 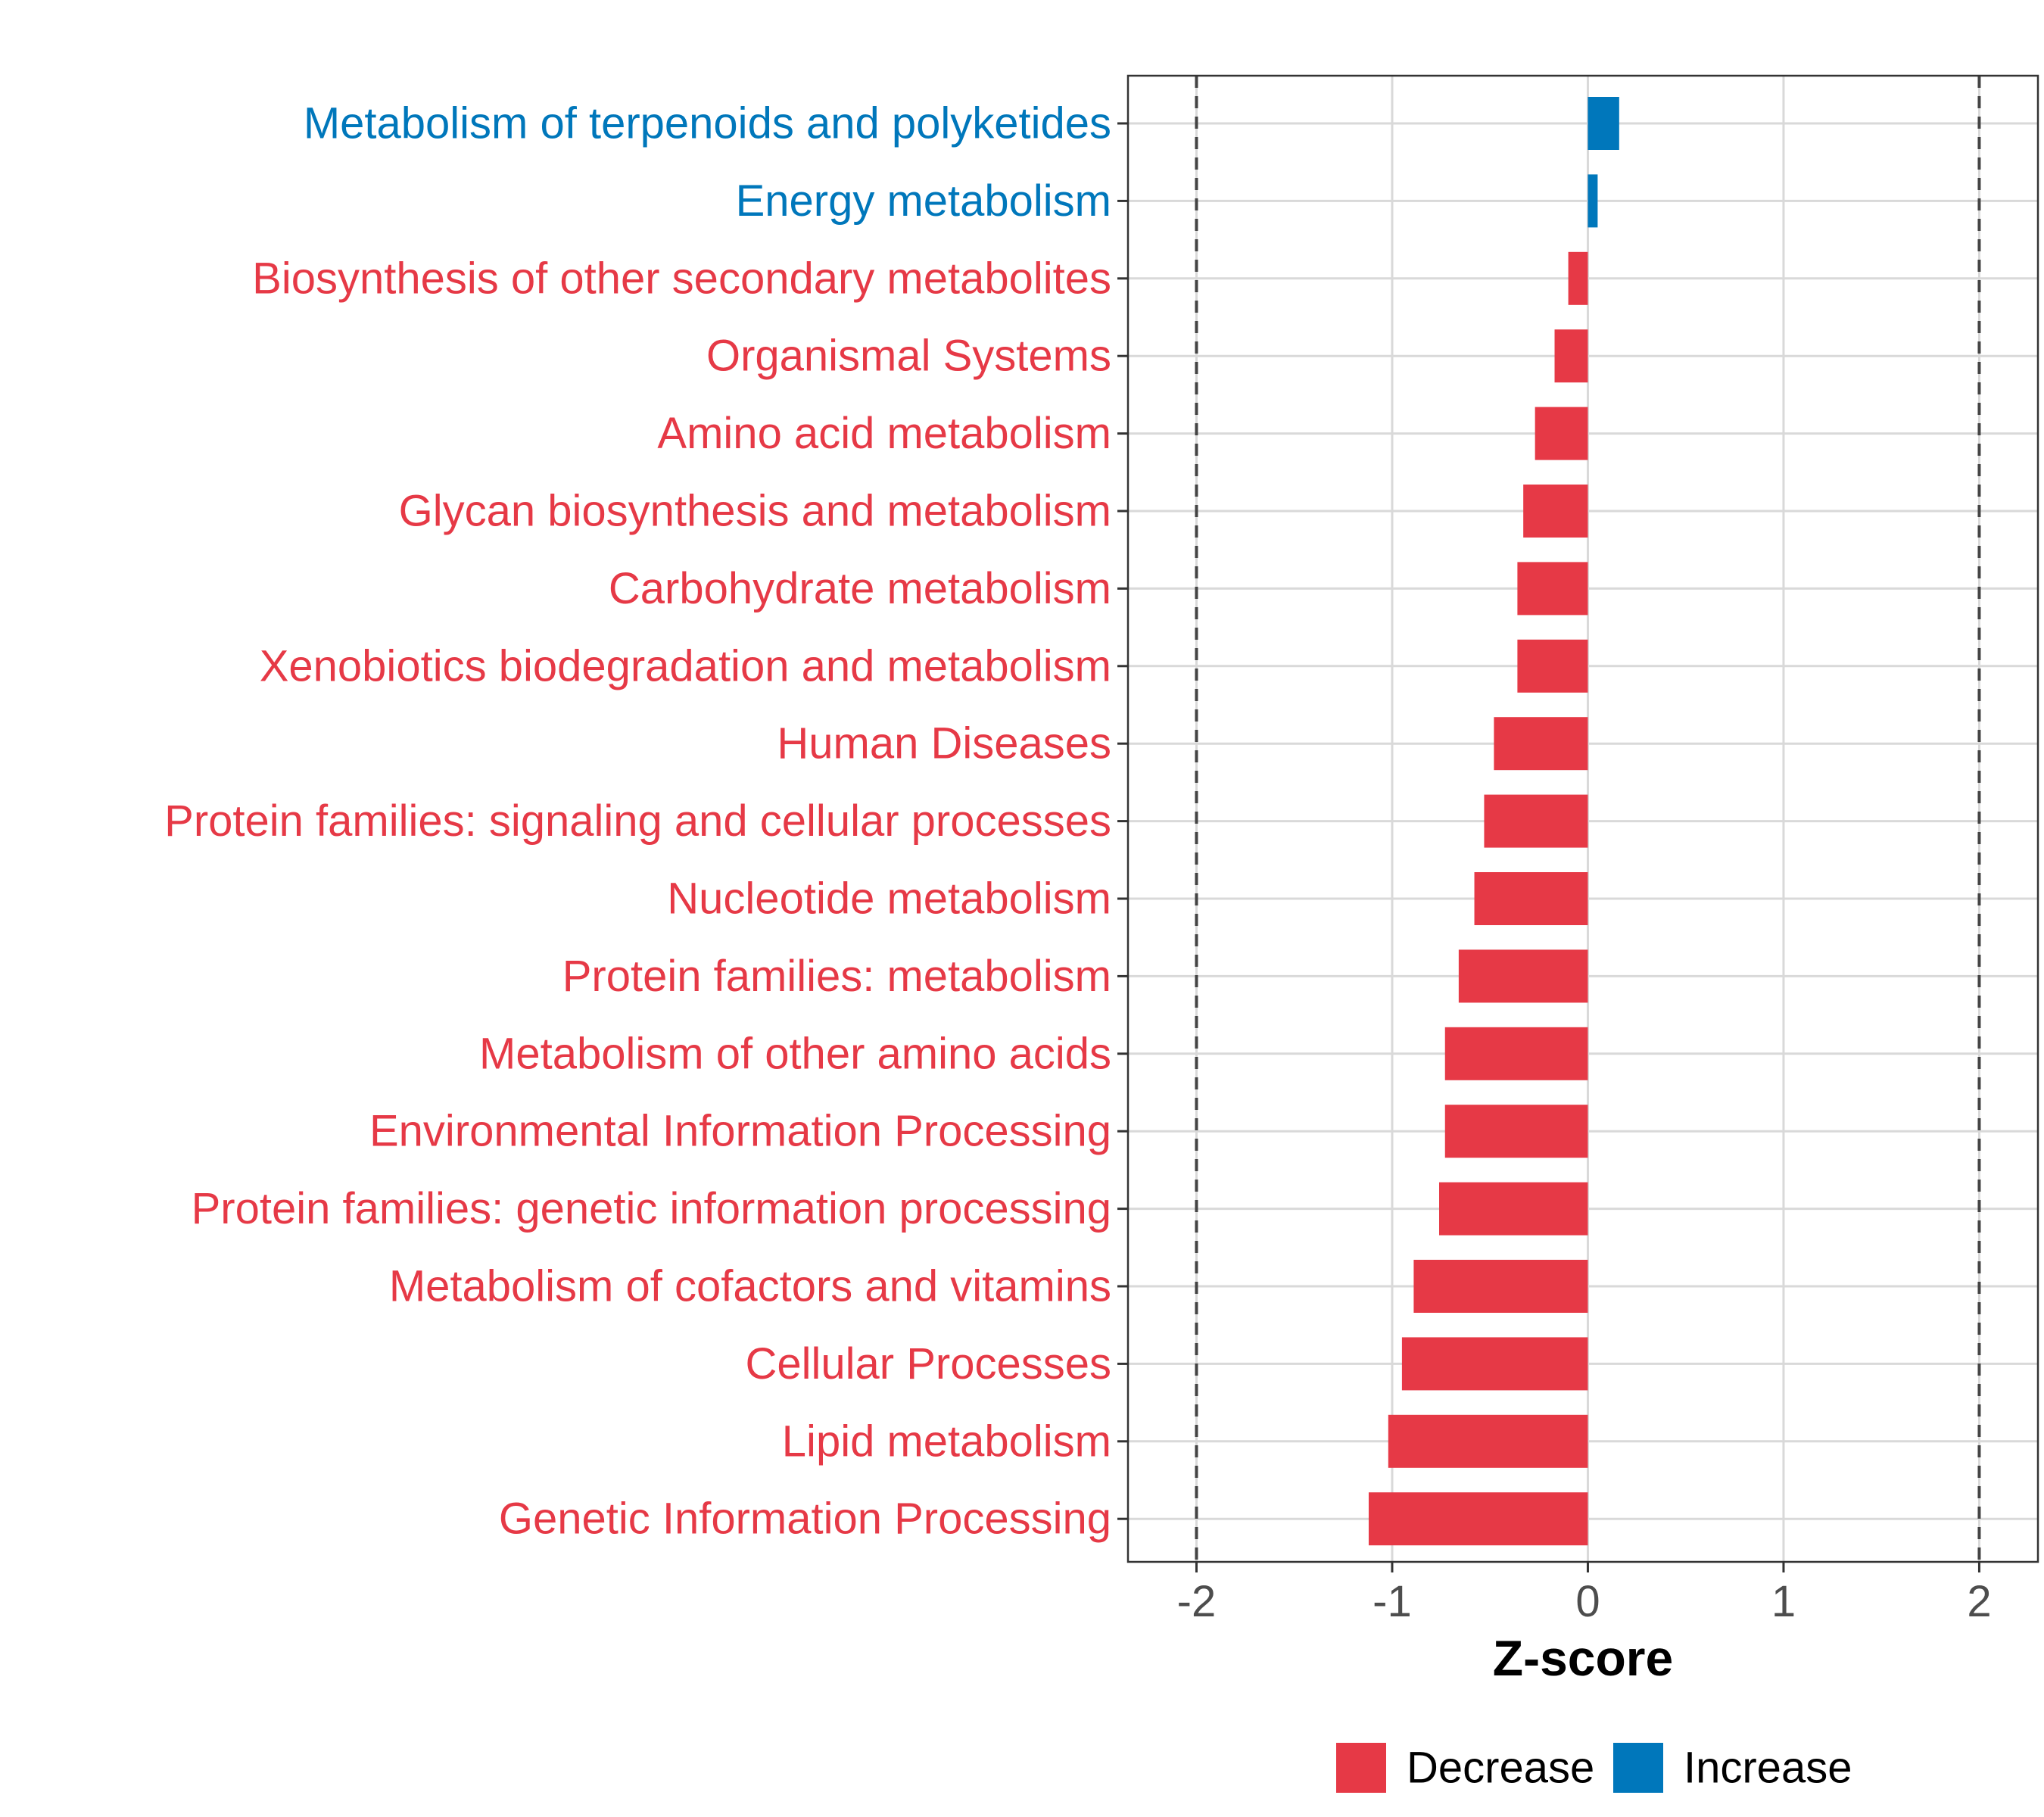 I want to click on legend: Decrease Increase, so click(x=1594, y=1768).